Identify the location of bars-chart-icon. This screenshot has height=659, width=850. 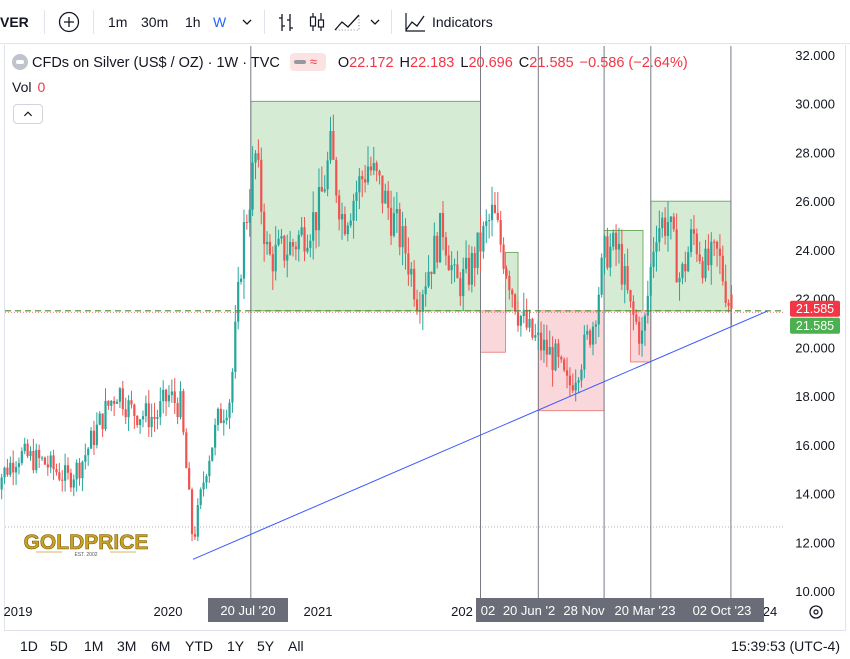
(286, 22).